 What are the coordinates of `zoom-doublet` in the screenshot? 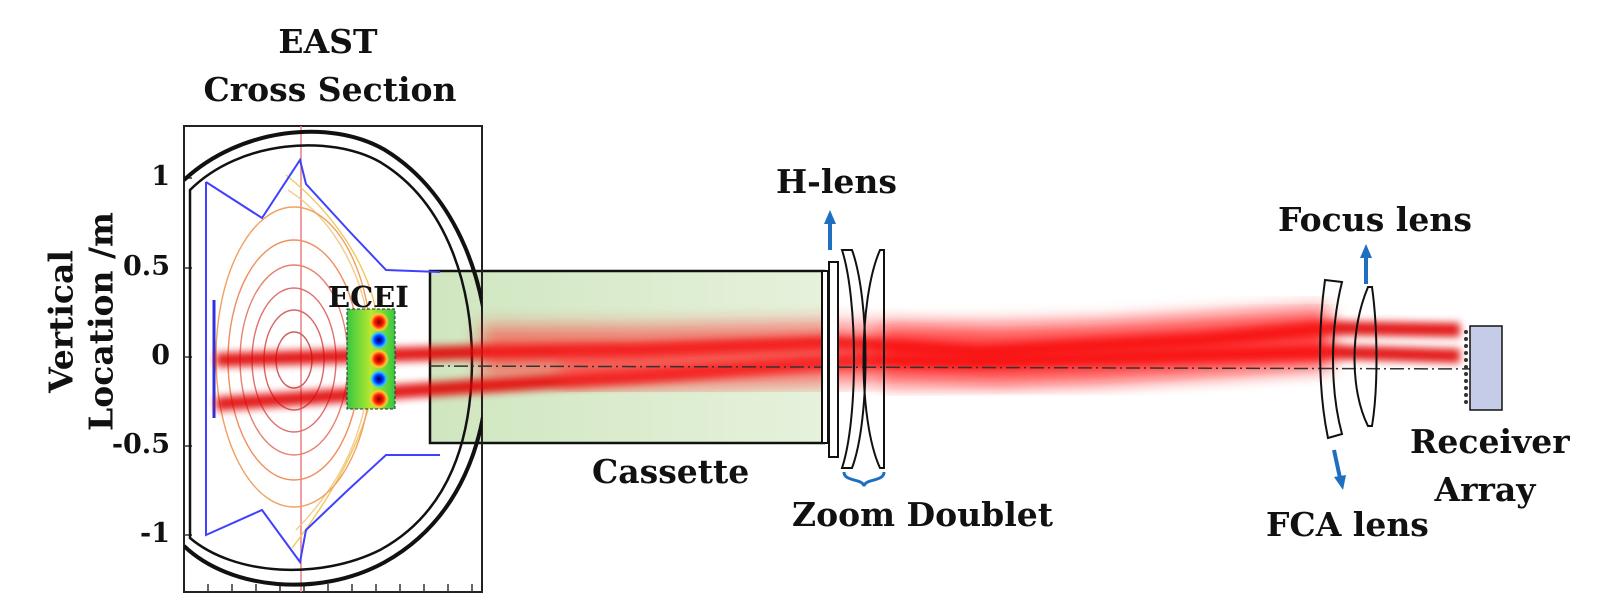 It's located at (863, 359).